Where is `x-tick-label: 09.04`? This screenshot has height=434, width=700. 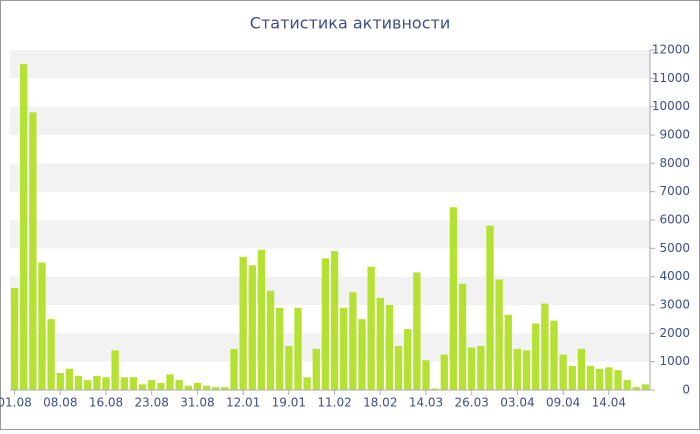
x-tick-label: 09.04 is located at coordinates (563, 403).